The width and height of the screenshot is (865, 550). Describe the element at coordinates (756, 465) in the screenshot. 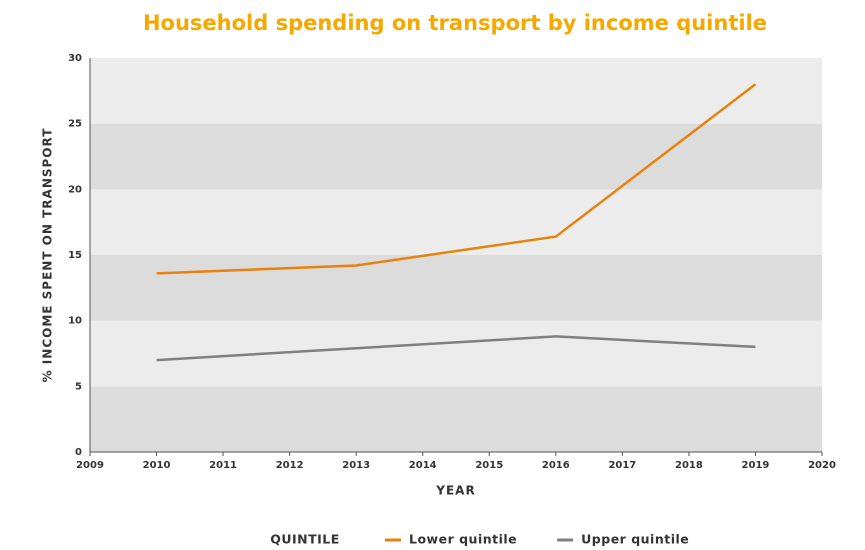

I see `x-tick-label: 2019` at that location.